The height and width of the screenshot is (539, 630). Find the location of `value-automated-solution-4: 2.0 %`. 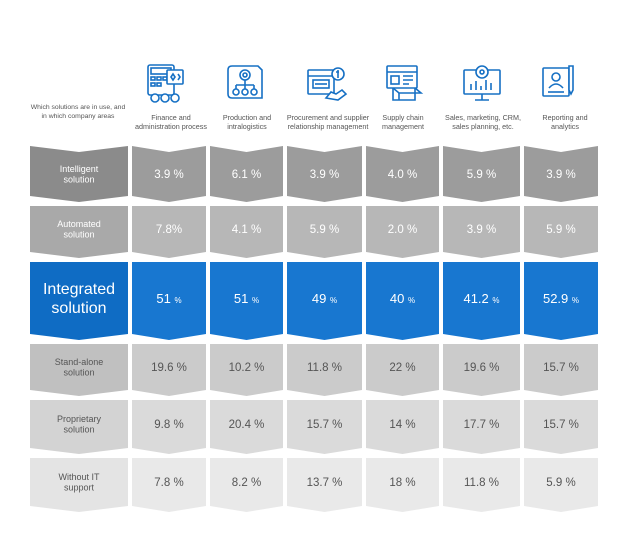

value-automated-solution-4: 2.0 % is located at coordinates (402, 230).